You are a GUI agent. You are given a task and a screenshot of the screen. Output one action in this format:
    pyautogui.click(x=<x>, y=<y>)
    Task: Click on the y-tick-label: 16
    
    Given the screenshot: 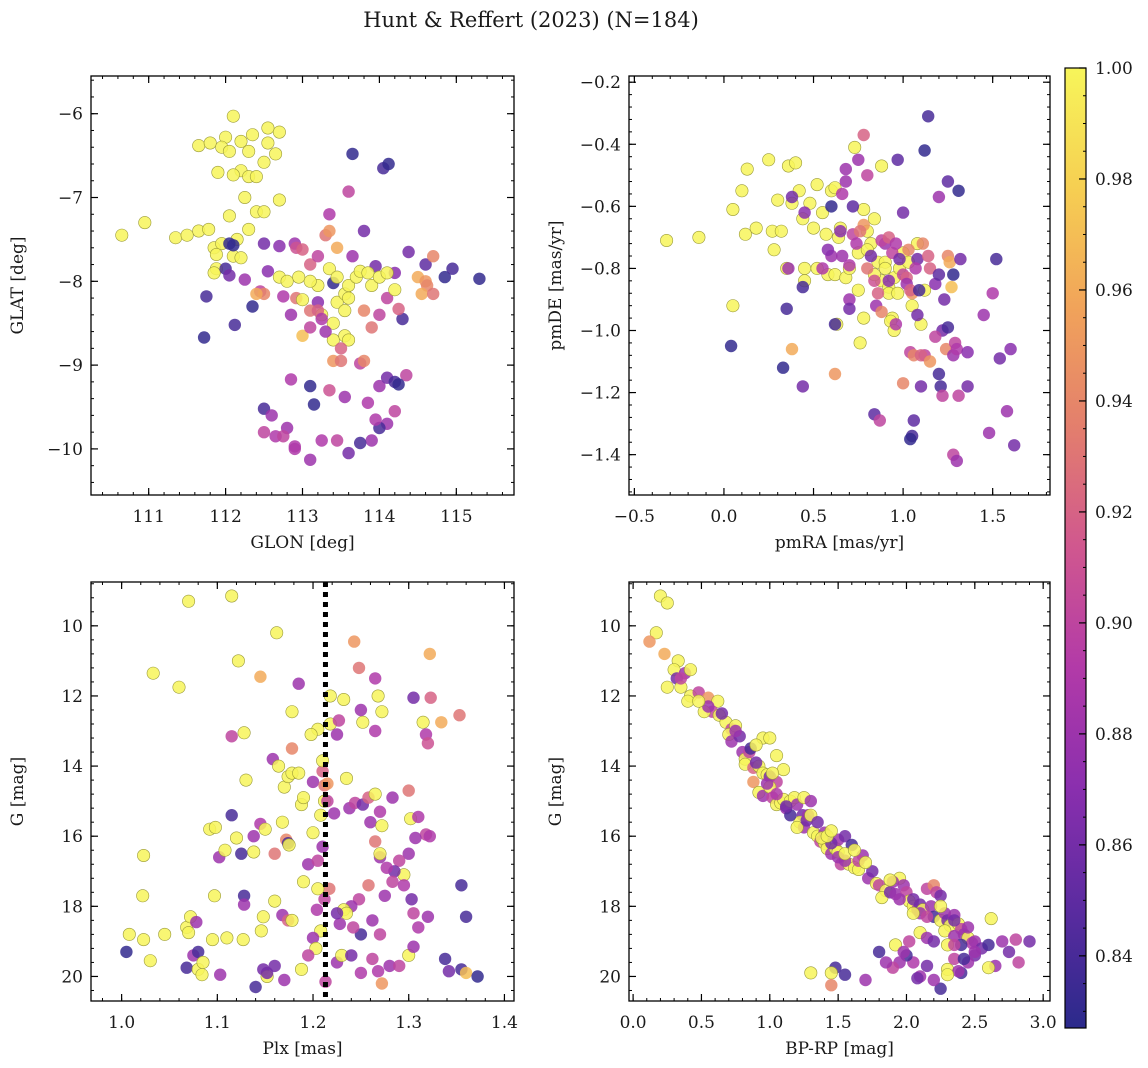 What is the action you would take?
    pyautogui.click(x=72, y=837)
    